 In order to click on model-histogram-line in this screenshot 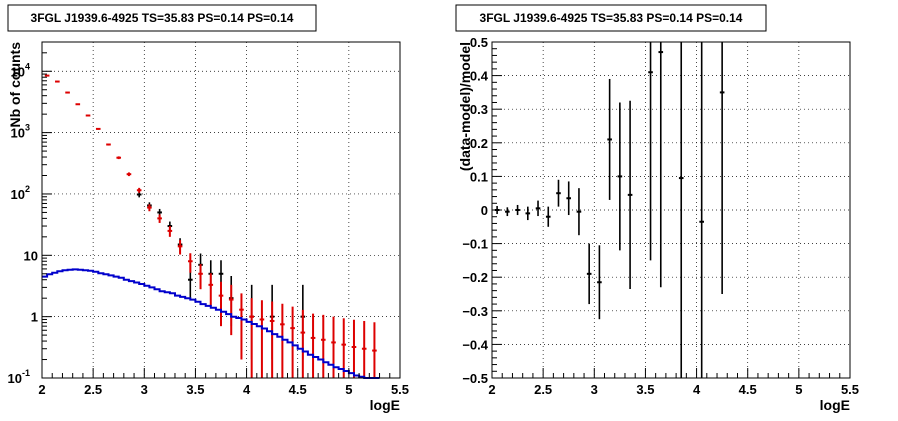, I will do `click(211, 323)`.